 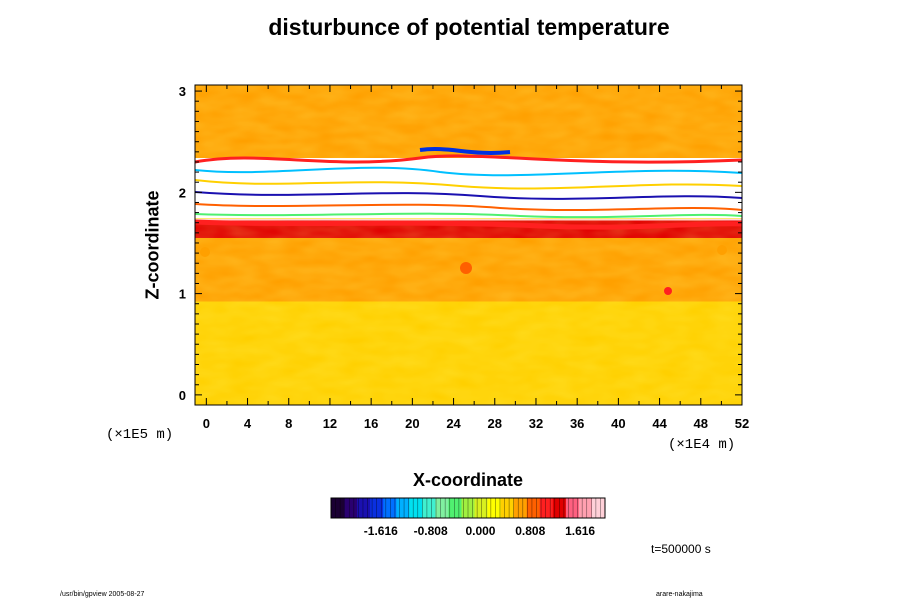 What do you see at coordinates (701, 423) in the screenshot?
I see `x-tick-label: 48` at bounding box center [701, 423].